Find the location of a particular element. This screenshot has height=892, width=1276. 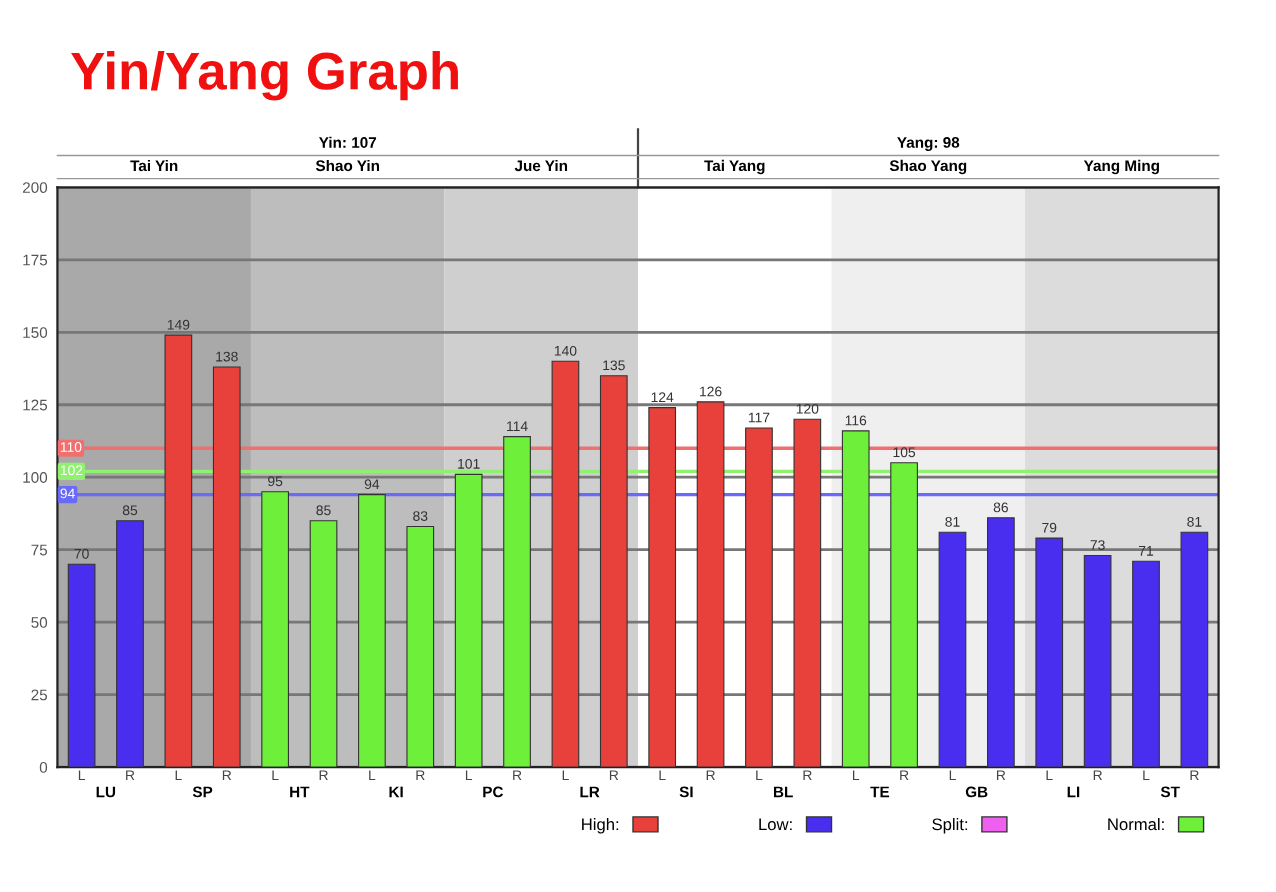

legend-label: High: is located at coordinates (600, 826).